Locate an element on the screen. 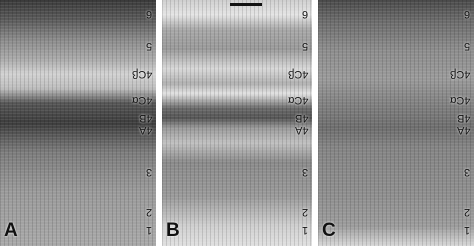 The width and height of the screenshot is (474, 250). scale-bar is located at coordinates (246, 4).